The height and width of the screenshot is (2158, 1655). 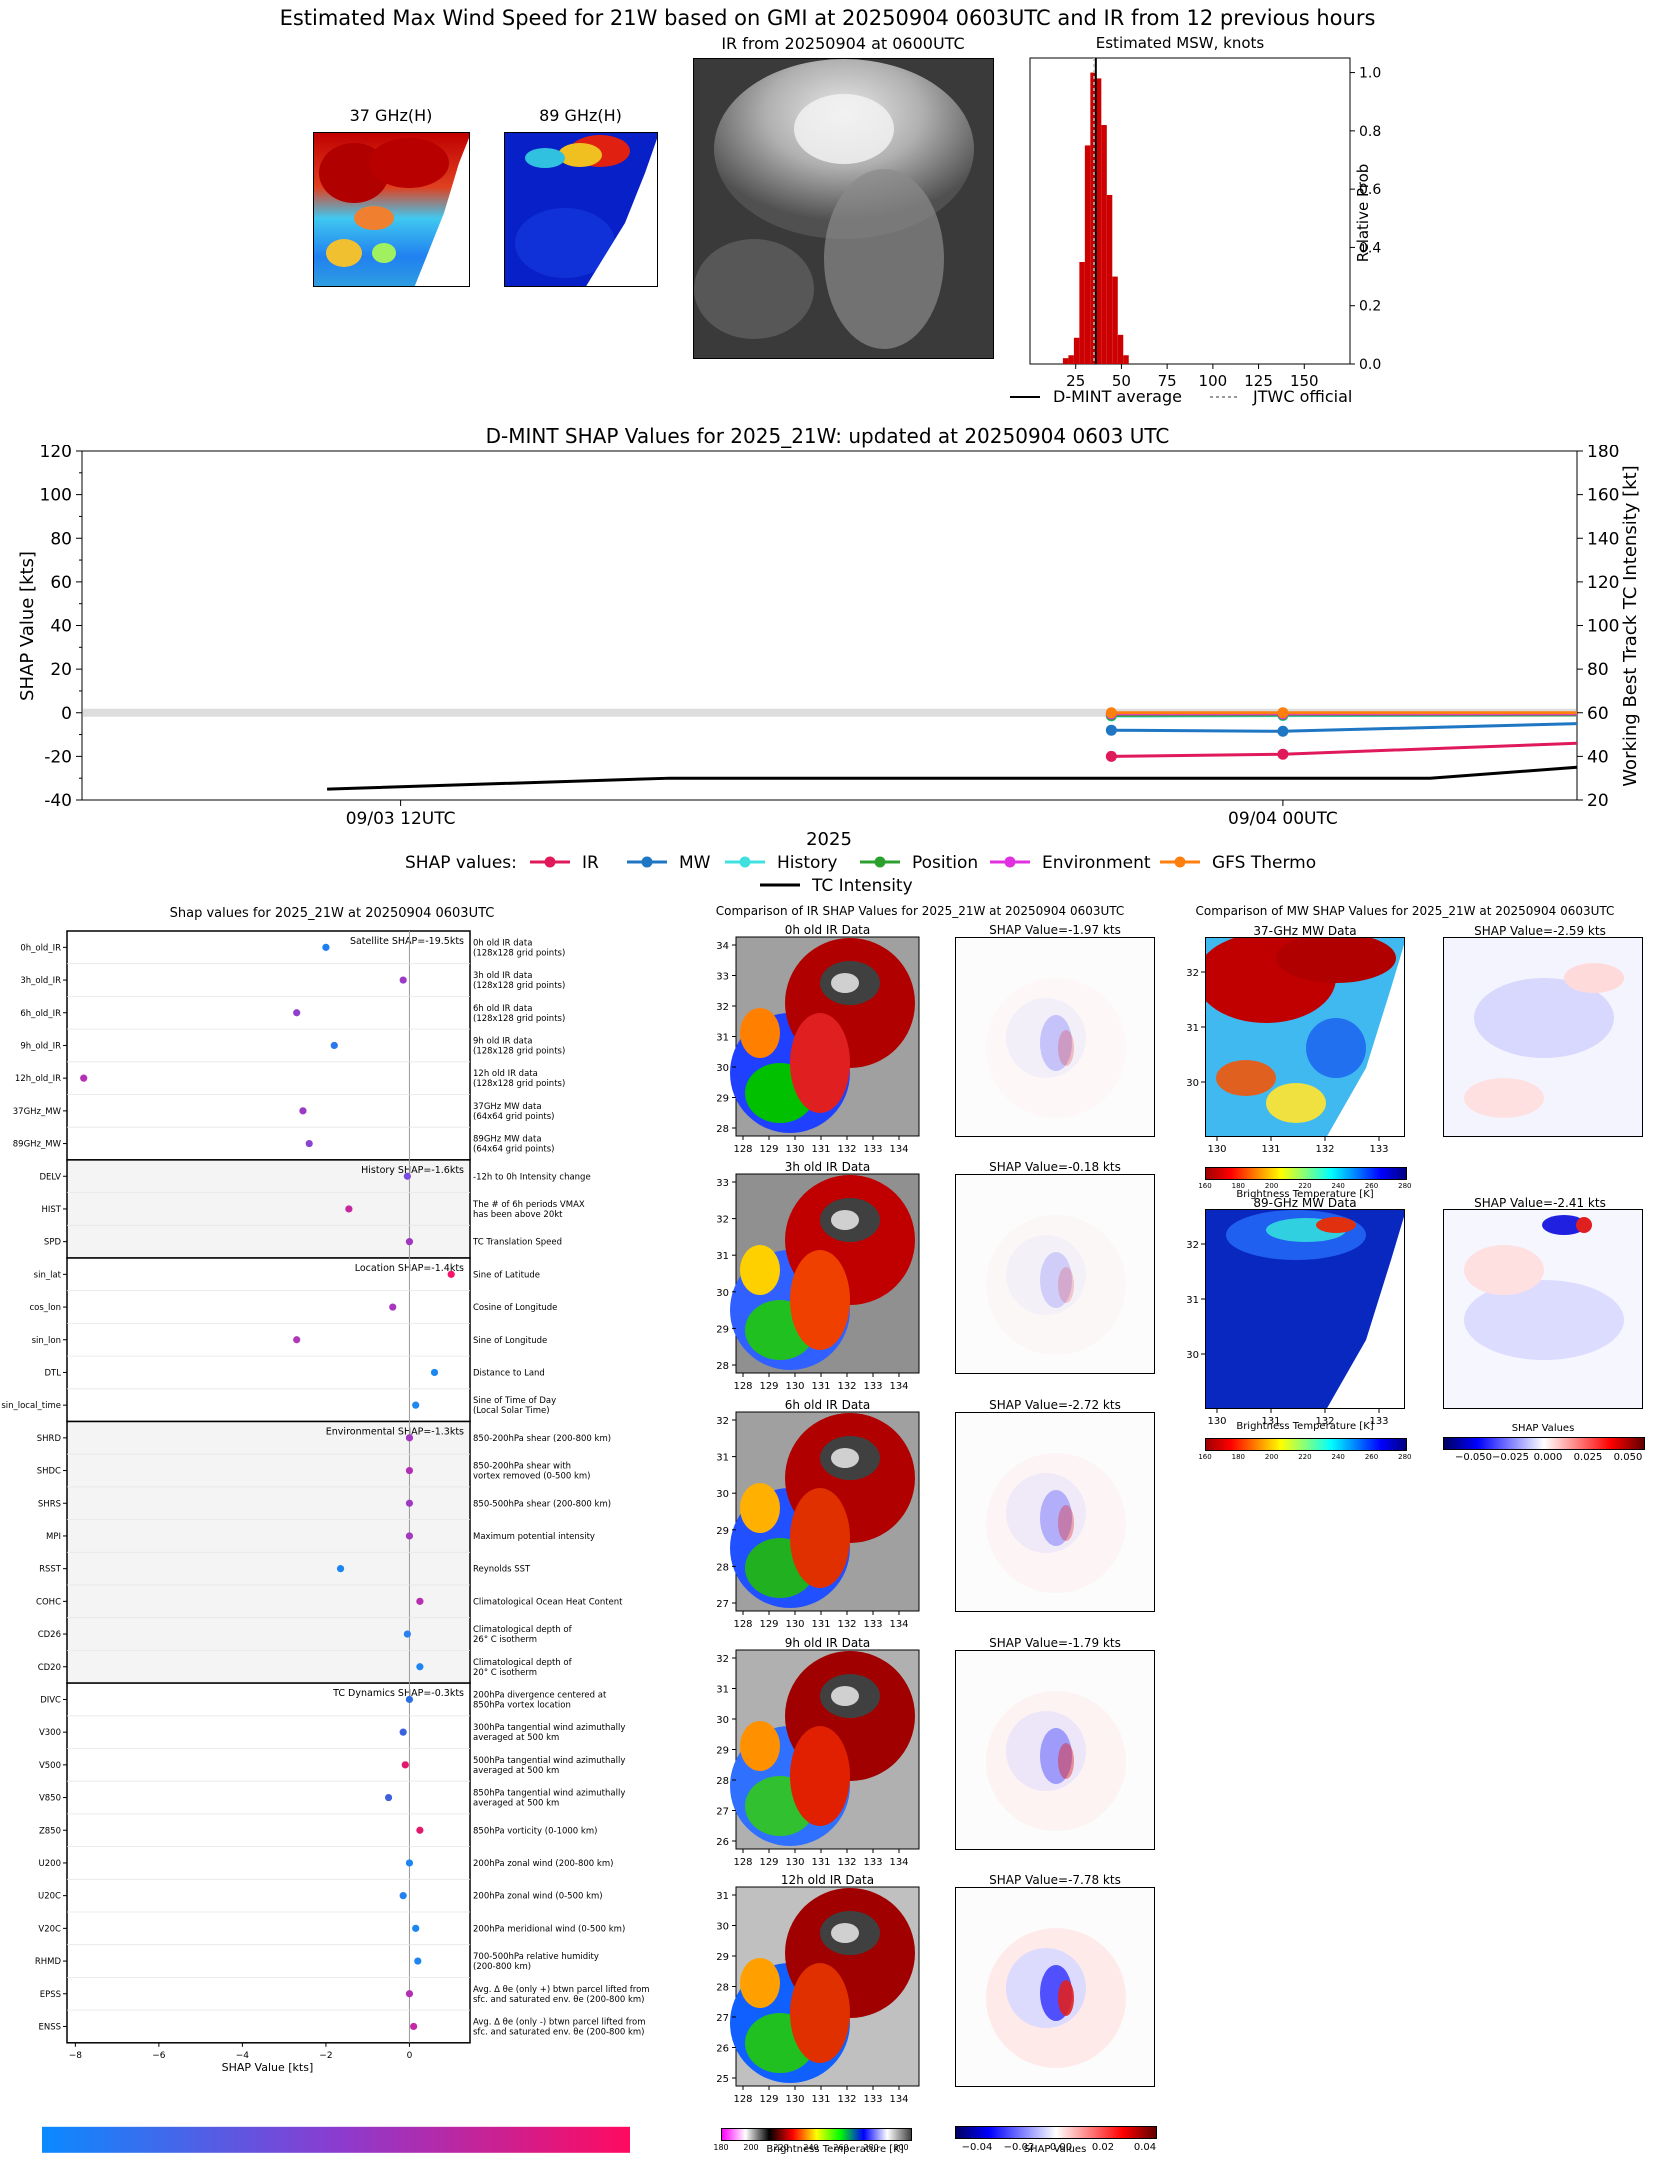 What do you see at coordinates (61, 670) in the screenshot?
I see `ts-ytick-left: 20` at bounding box center [61, 670].